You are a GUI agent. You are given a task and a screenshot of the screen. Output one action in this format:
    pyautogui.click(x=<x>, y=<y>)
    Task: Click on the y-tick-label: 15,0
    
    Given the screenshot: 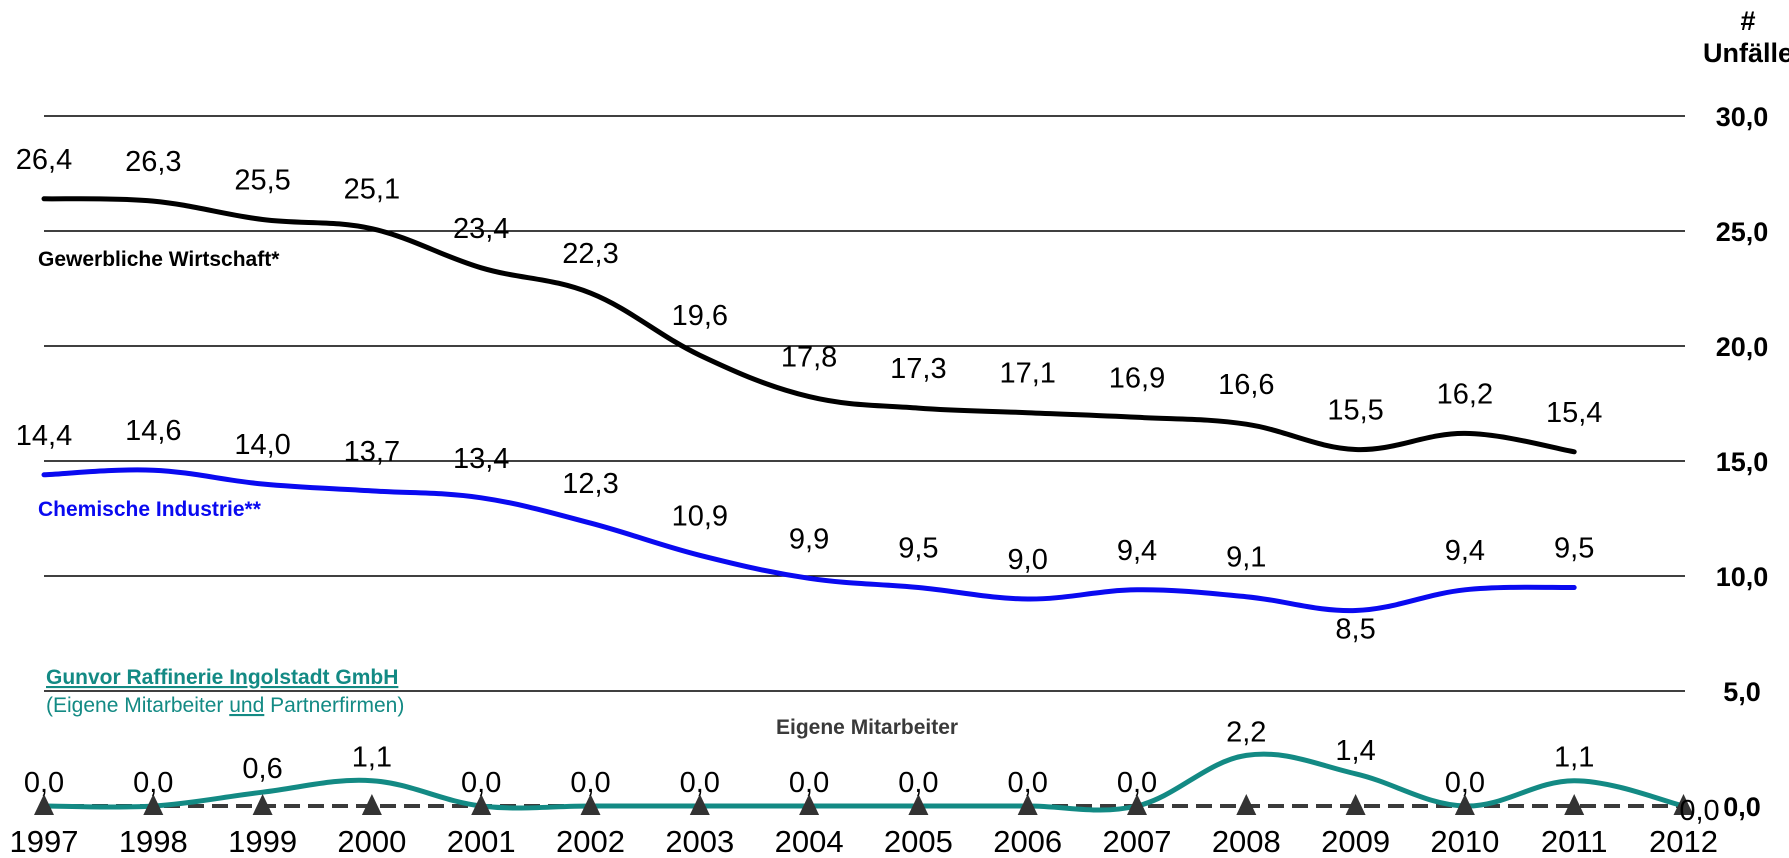 What is the action you would take?
    pyautogui.click(x=1742, y=462)
    